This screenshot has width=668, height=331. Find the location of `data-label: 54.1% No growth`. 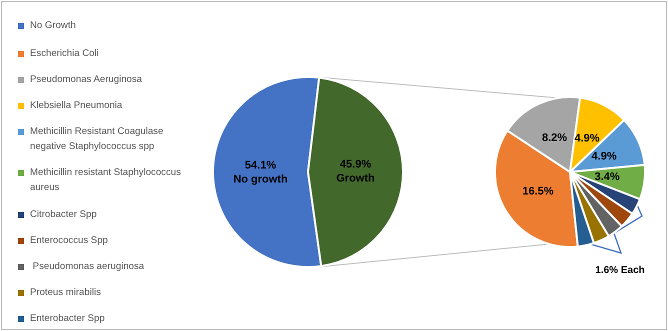

data-label: 54.1% No growth is located at coordinates (260, 173).